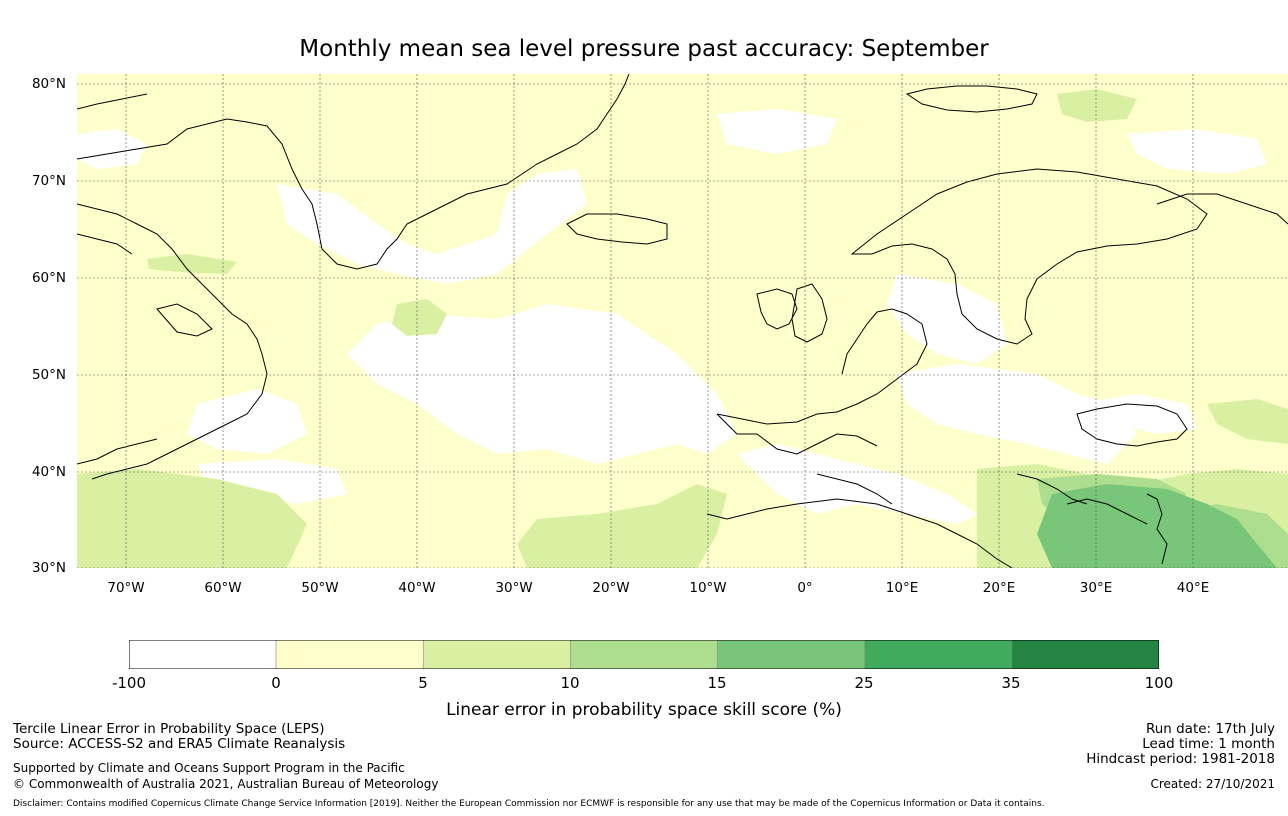 Image resolution: width=1288 pixels, height=816 pixels. I want to click on footer-hindcast: Hindcast period: 1981-2018, so click(1180, 759).